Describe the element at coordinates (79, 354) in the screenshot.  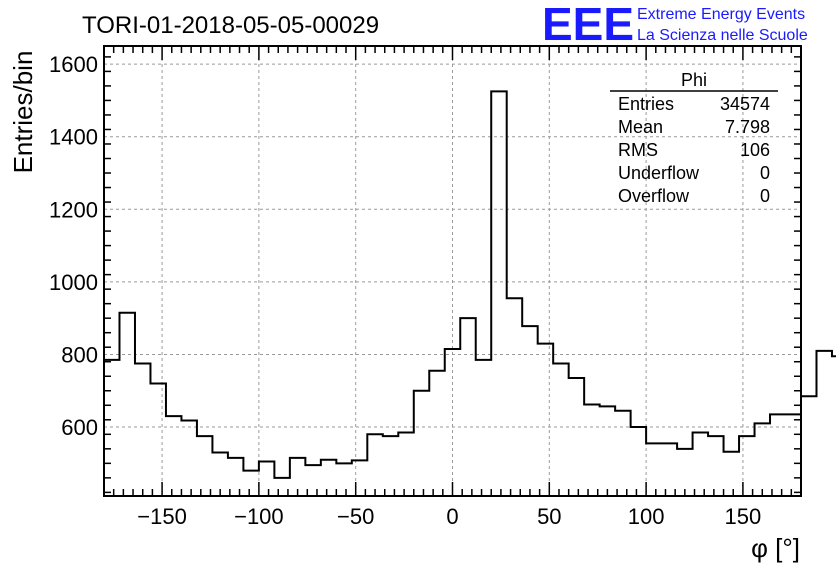
I see `y-tick-label: 800` at that location.